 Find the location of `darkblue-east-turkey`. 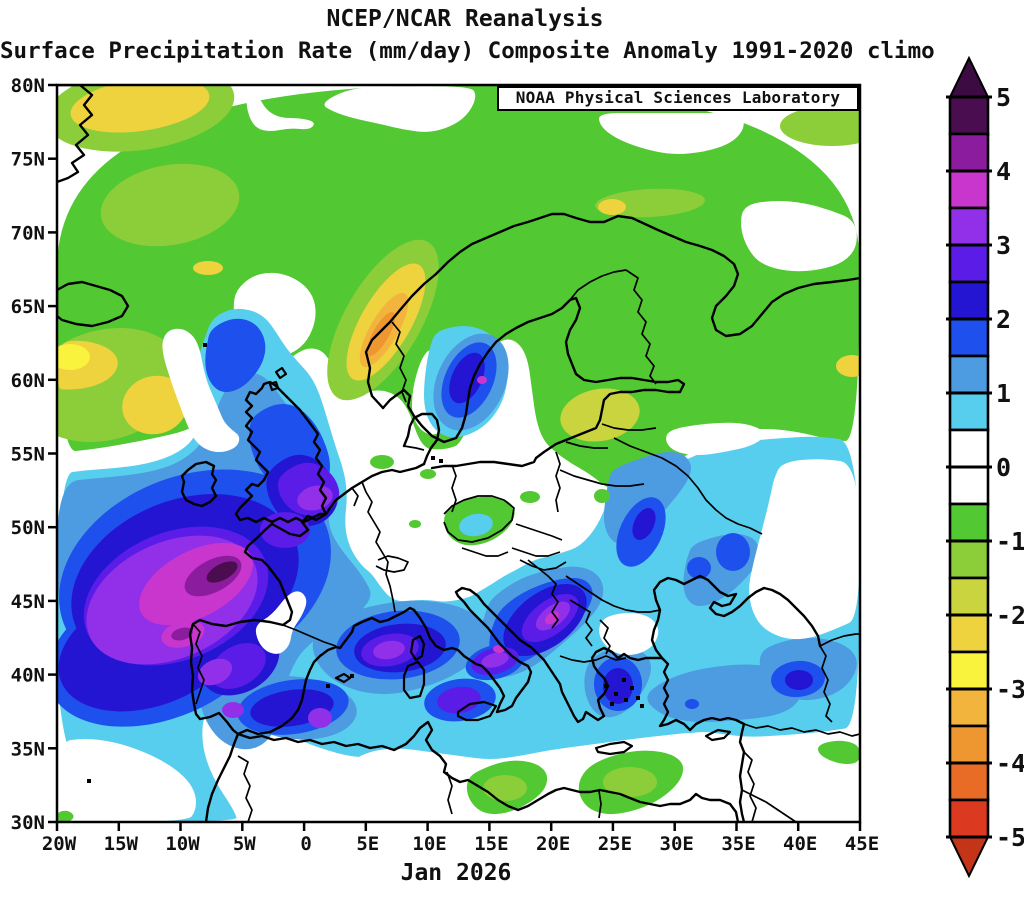

darkblue-east-turkey is located at coordinates (799, 680).